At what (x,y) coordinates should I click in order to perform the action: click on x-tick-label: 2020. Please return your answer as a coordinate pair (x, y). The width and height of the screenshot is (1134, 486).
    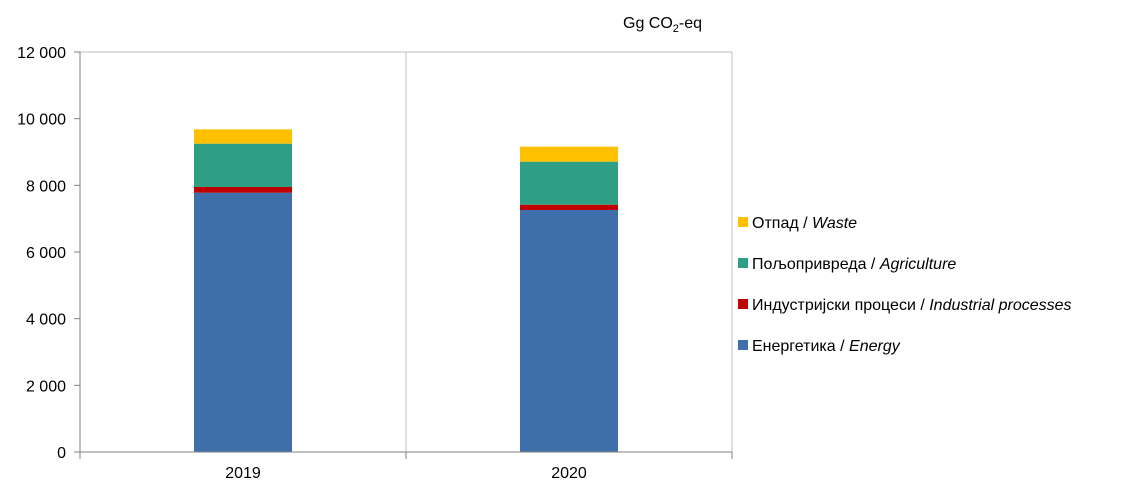
    Looking at the image, I should click on (569, 473).